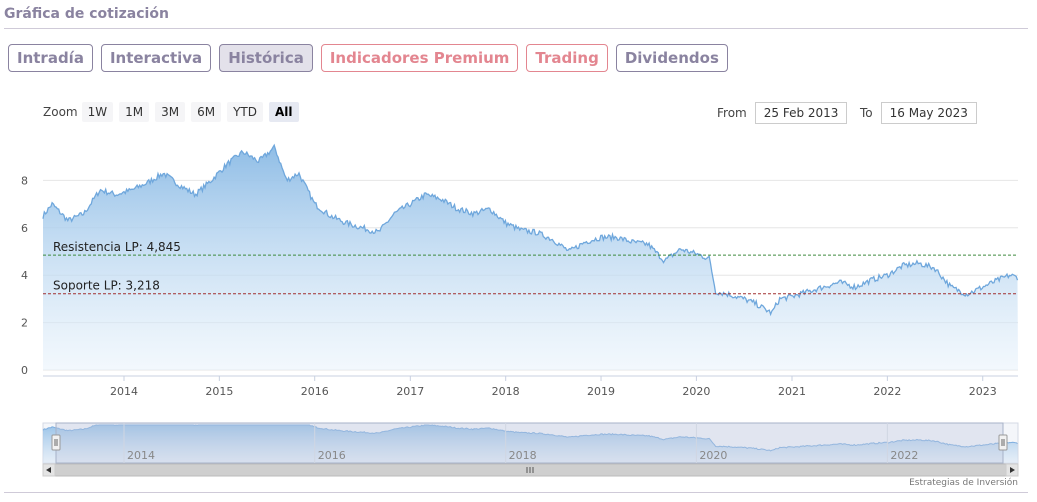  Describe the element at coordinates (1012, 470) in the screenshot. I see `scroll-right-arrow-icon` at that location.